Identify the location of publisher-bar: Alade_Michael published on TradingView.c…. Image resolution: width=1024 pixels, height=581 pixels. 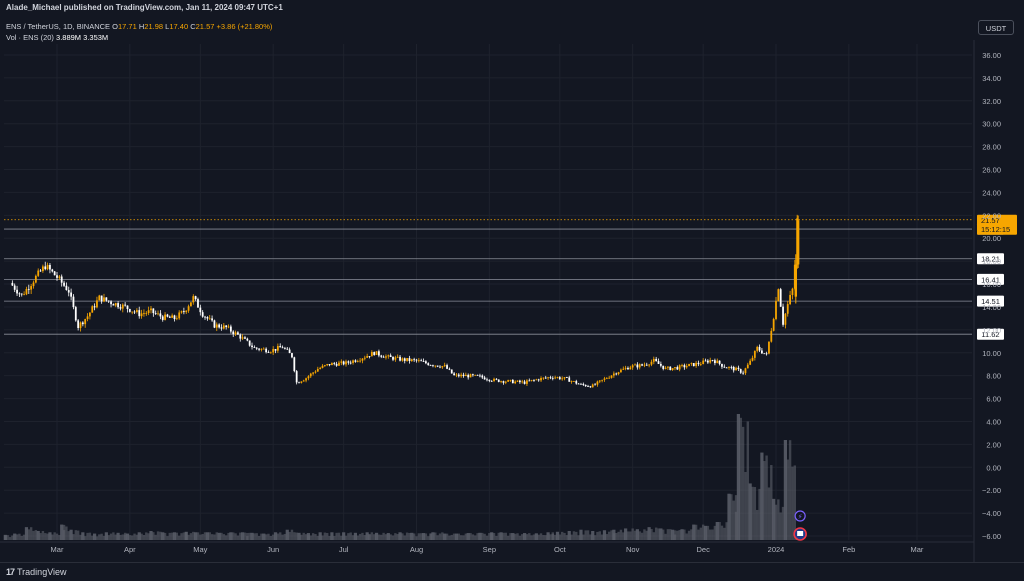
(512, 8).